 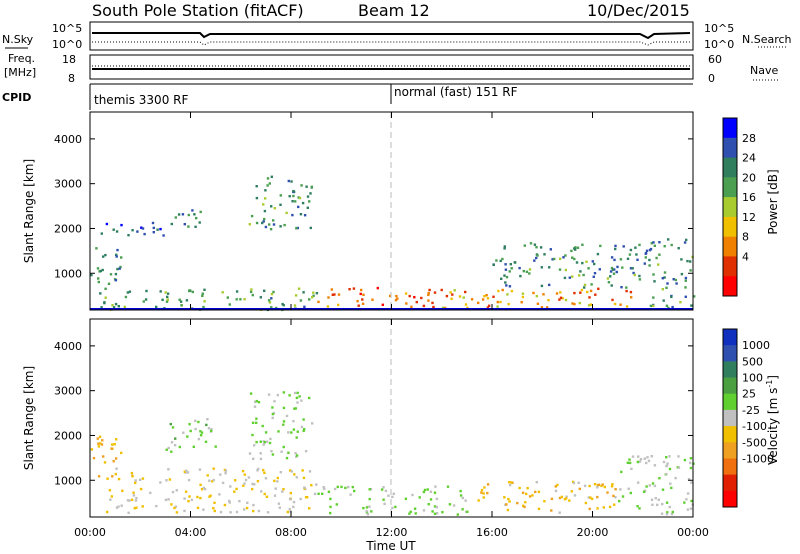 What do you see at coordinates (751, 410) in the screenshot?
I see `colorbar-tick-label: -25` at bounding box center [751, 410].